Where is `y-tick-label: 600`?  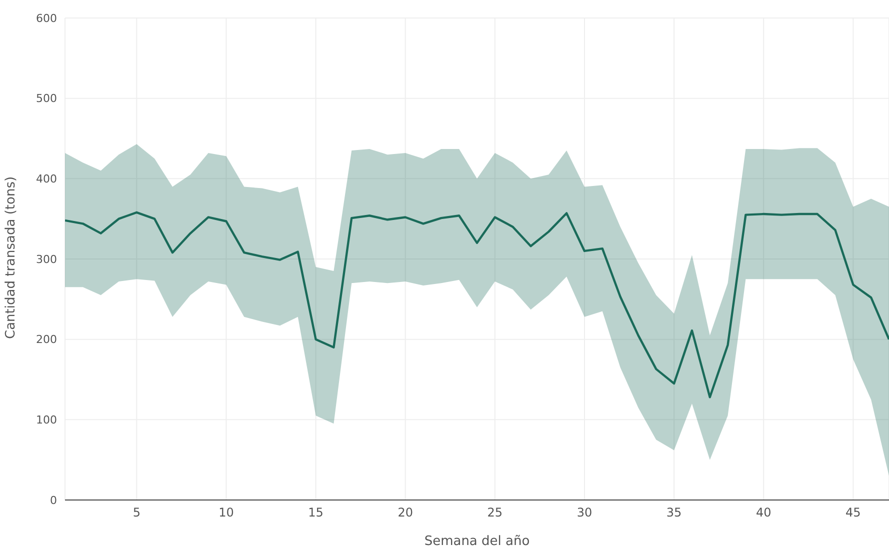 y-tick-label: 600 is located at coordinates (46, 18).